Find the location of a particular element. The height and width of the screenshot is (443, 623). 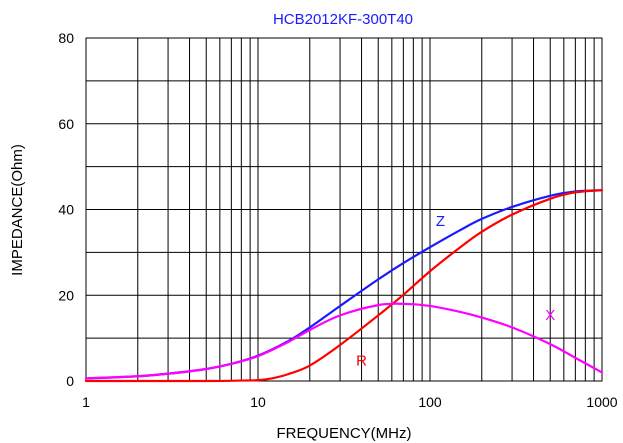

series-label-x: X is located at coordinates (550, 315).